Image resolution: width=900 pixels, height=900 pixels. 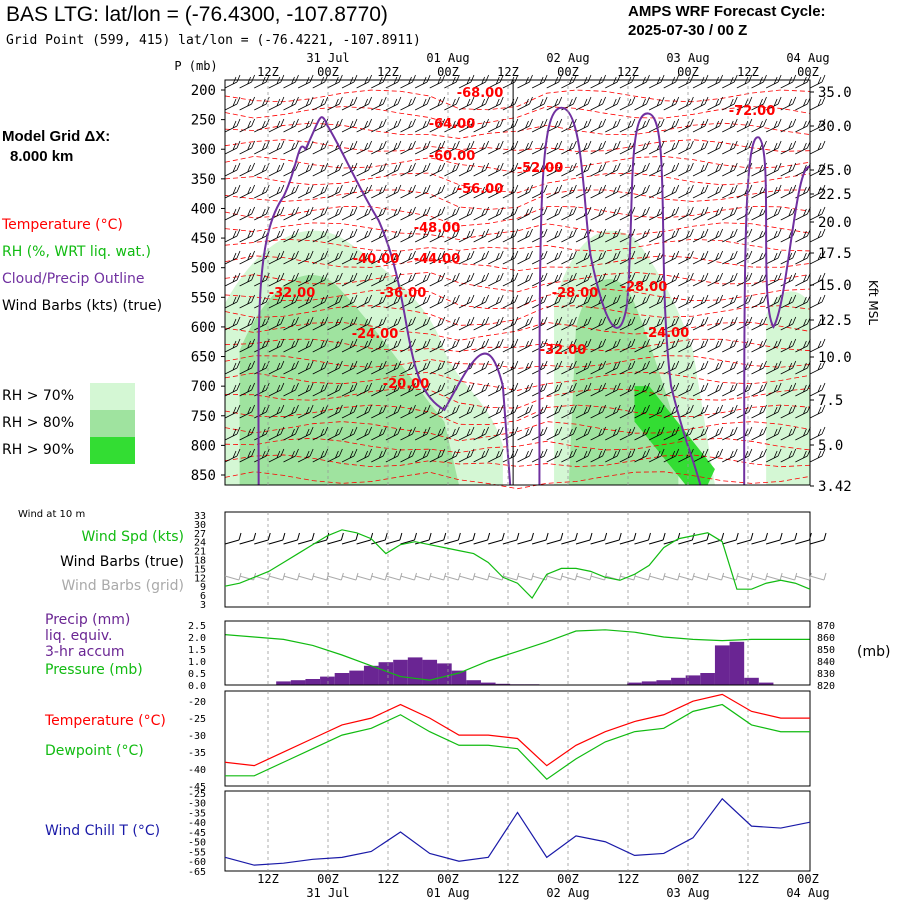 What do you see at coordinates (62, 225) in the screenshot?
I see `legend-temperature: Temperature (°C)` at bounding box center [62, 225].